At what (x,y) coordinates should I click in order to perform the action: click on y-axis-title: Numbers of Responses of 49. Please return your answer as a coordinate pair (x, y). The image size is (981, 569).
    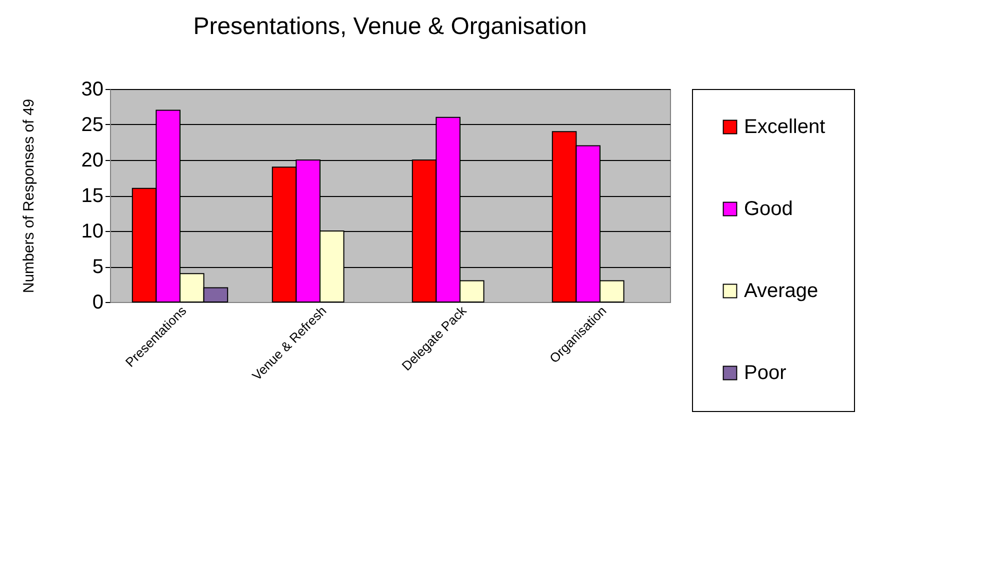
    Looking at the image, I should click on (29, 196).